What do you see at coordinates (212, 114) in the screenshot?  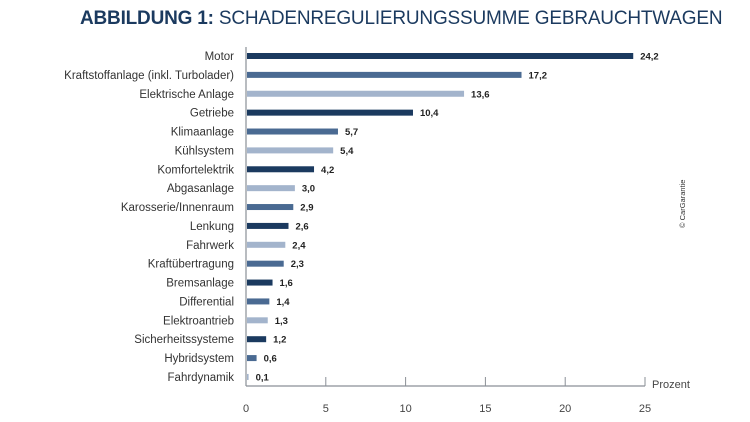 I see `category-label: Getriebe` at bounding box center [212, 114].